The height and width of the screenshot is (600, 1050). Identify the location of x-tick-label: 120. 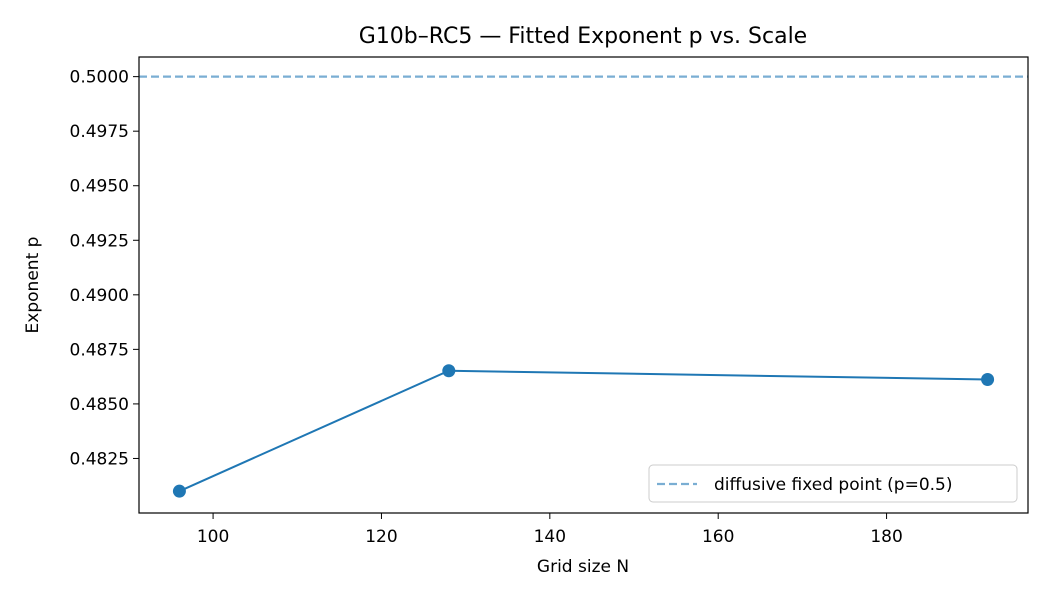
(381, 537).